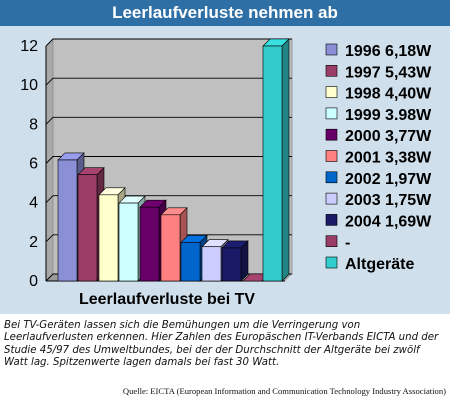  What do you see at coordinates (29, 85) in the screenshot?
I see `y-tick-label: 10` at bounding box center [29, 85].